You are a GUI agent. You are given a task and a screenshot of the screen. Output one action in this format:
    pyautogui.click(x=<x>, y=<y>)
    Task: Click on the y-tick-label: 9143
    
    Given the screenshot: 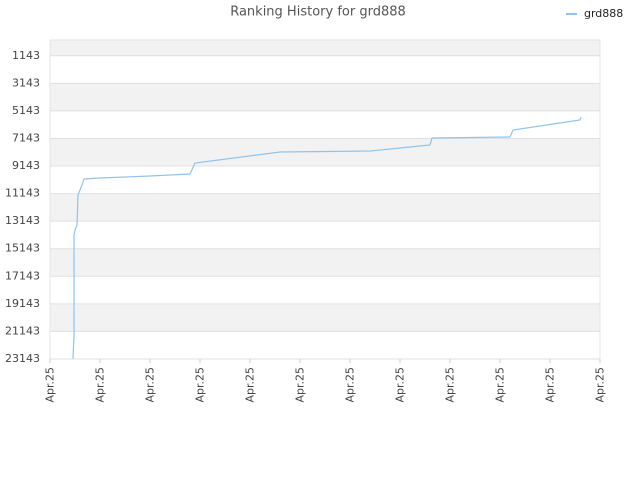 What is the action you would take?
    pyautogui.click(x=26, y=165)
    